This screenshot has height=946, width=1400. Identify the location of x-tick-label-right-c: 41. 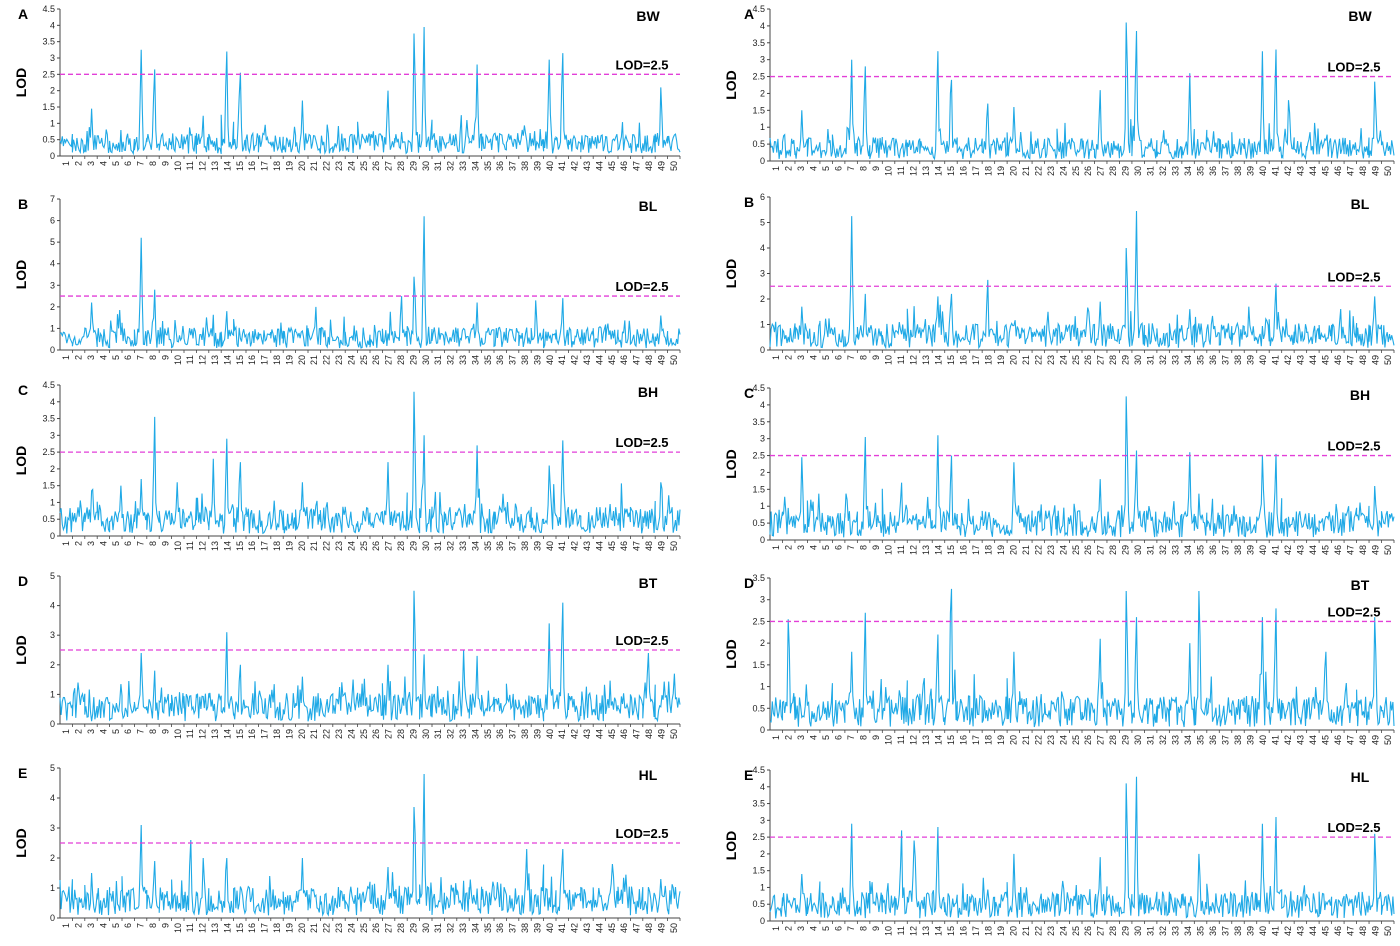
(1275, 550).